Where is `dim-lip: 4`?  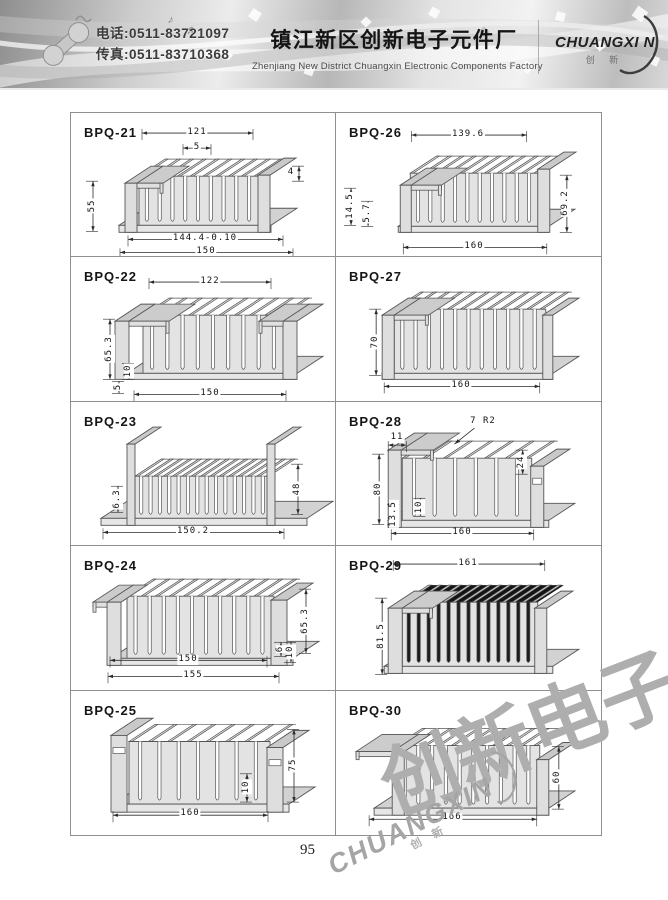 dim-lip: 4 is located at coordinates (291, 172).